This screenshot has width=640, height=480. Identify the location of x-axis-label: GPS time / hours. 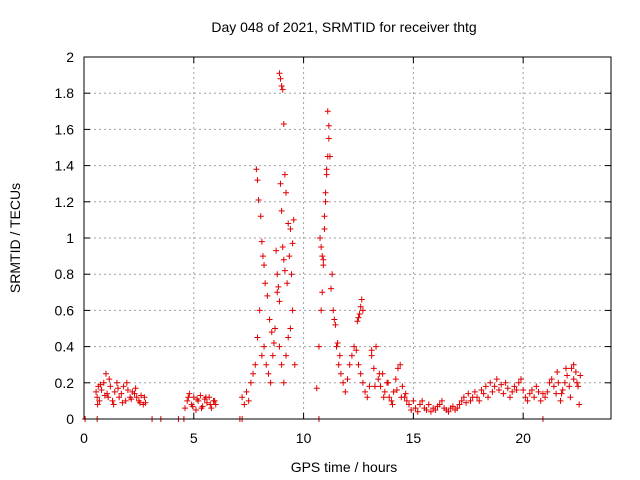
(344, 467).